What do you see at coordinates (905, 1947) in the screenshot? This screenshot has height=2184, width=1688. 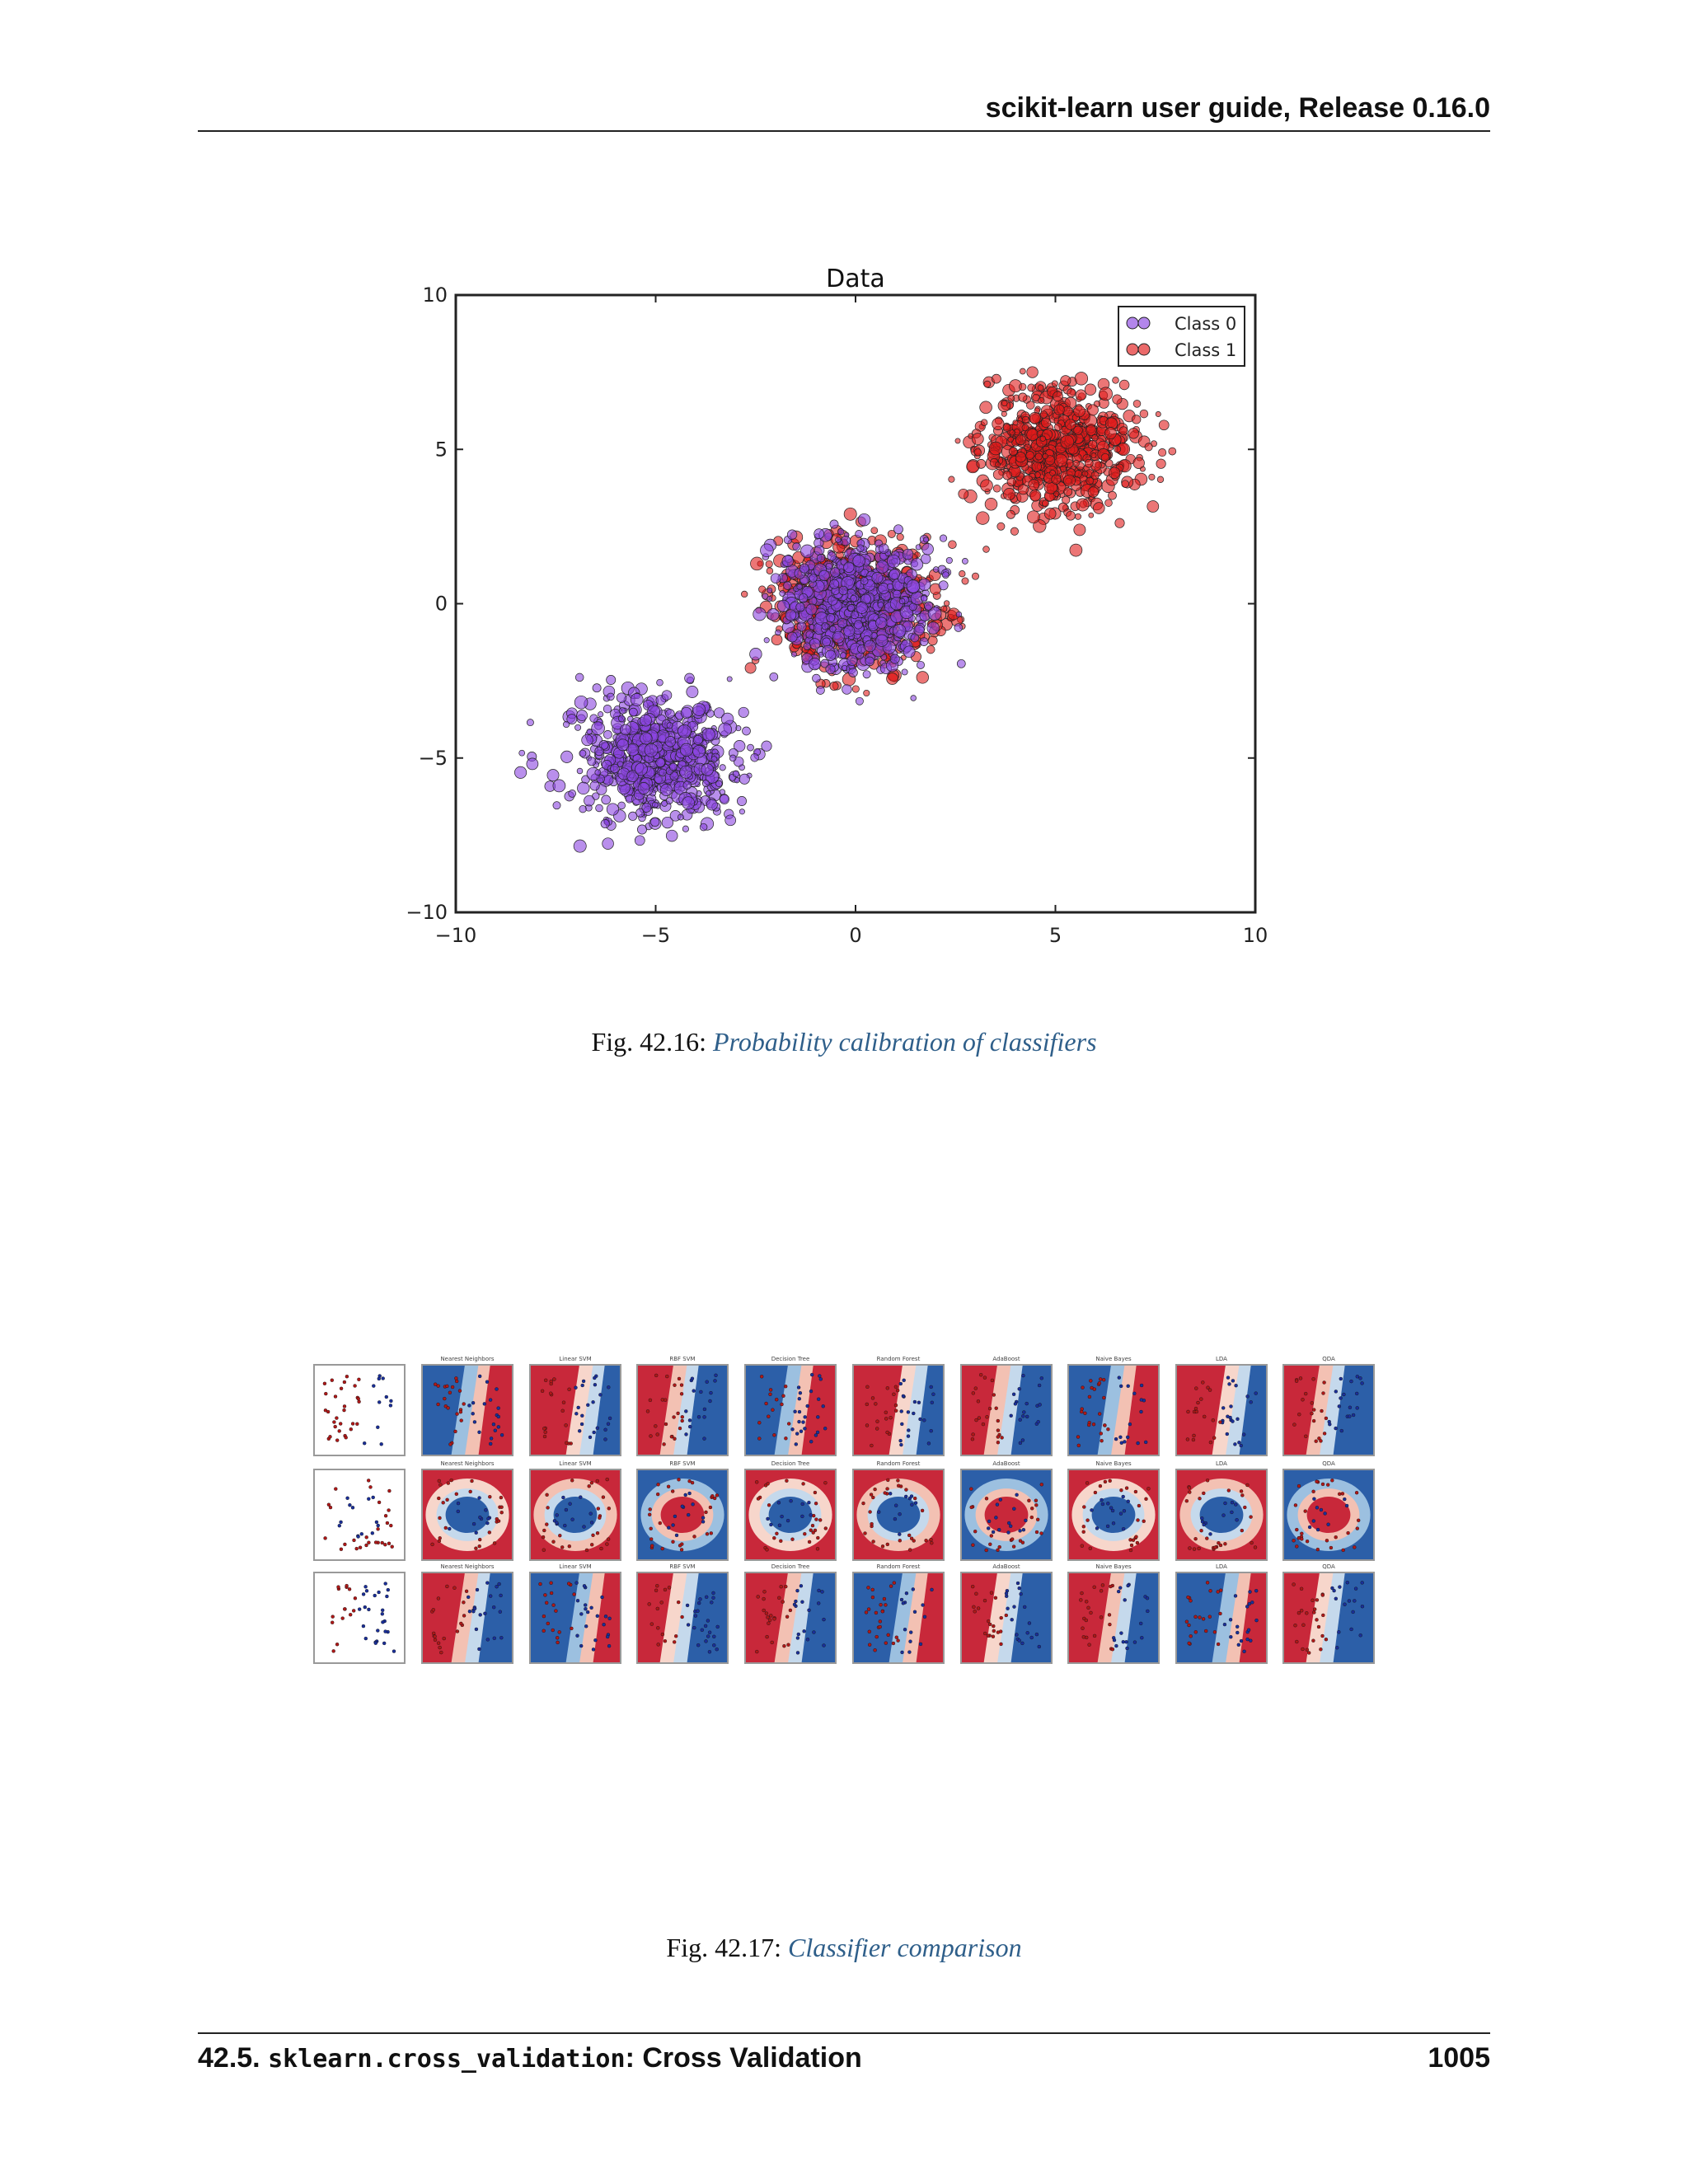 I see `figure-caption-link: Classifier comparison` at bounding box center [905, 1947].